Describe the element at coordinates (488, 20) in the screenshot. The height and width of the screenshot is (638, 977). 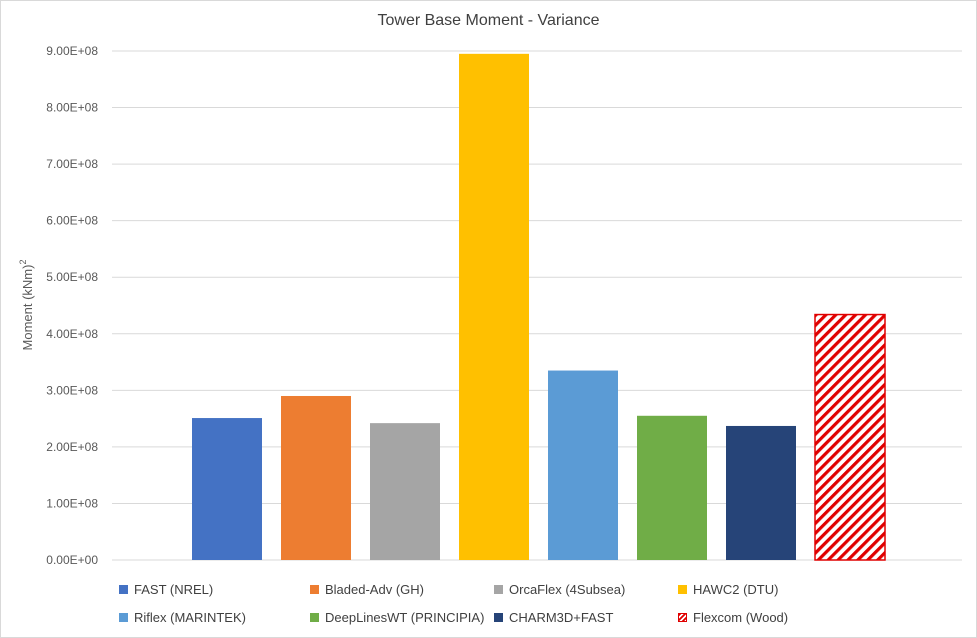
I see `chart-title: Tower Base Moment - Variance` at that location.